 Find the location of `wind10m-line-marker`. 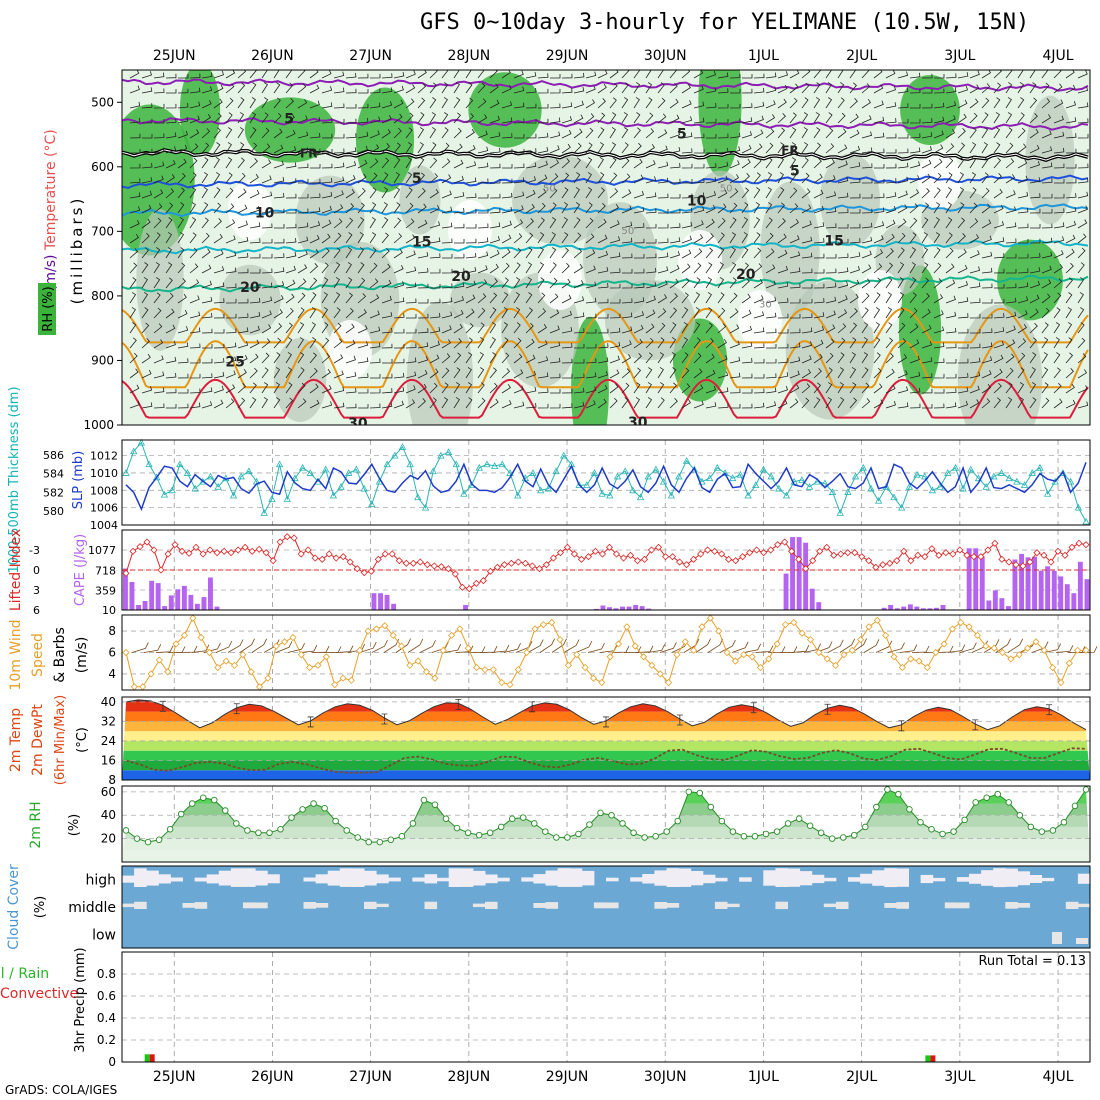

wind10m-line-marker is located at coordinates (952, 629).